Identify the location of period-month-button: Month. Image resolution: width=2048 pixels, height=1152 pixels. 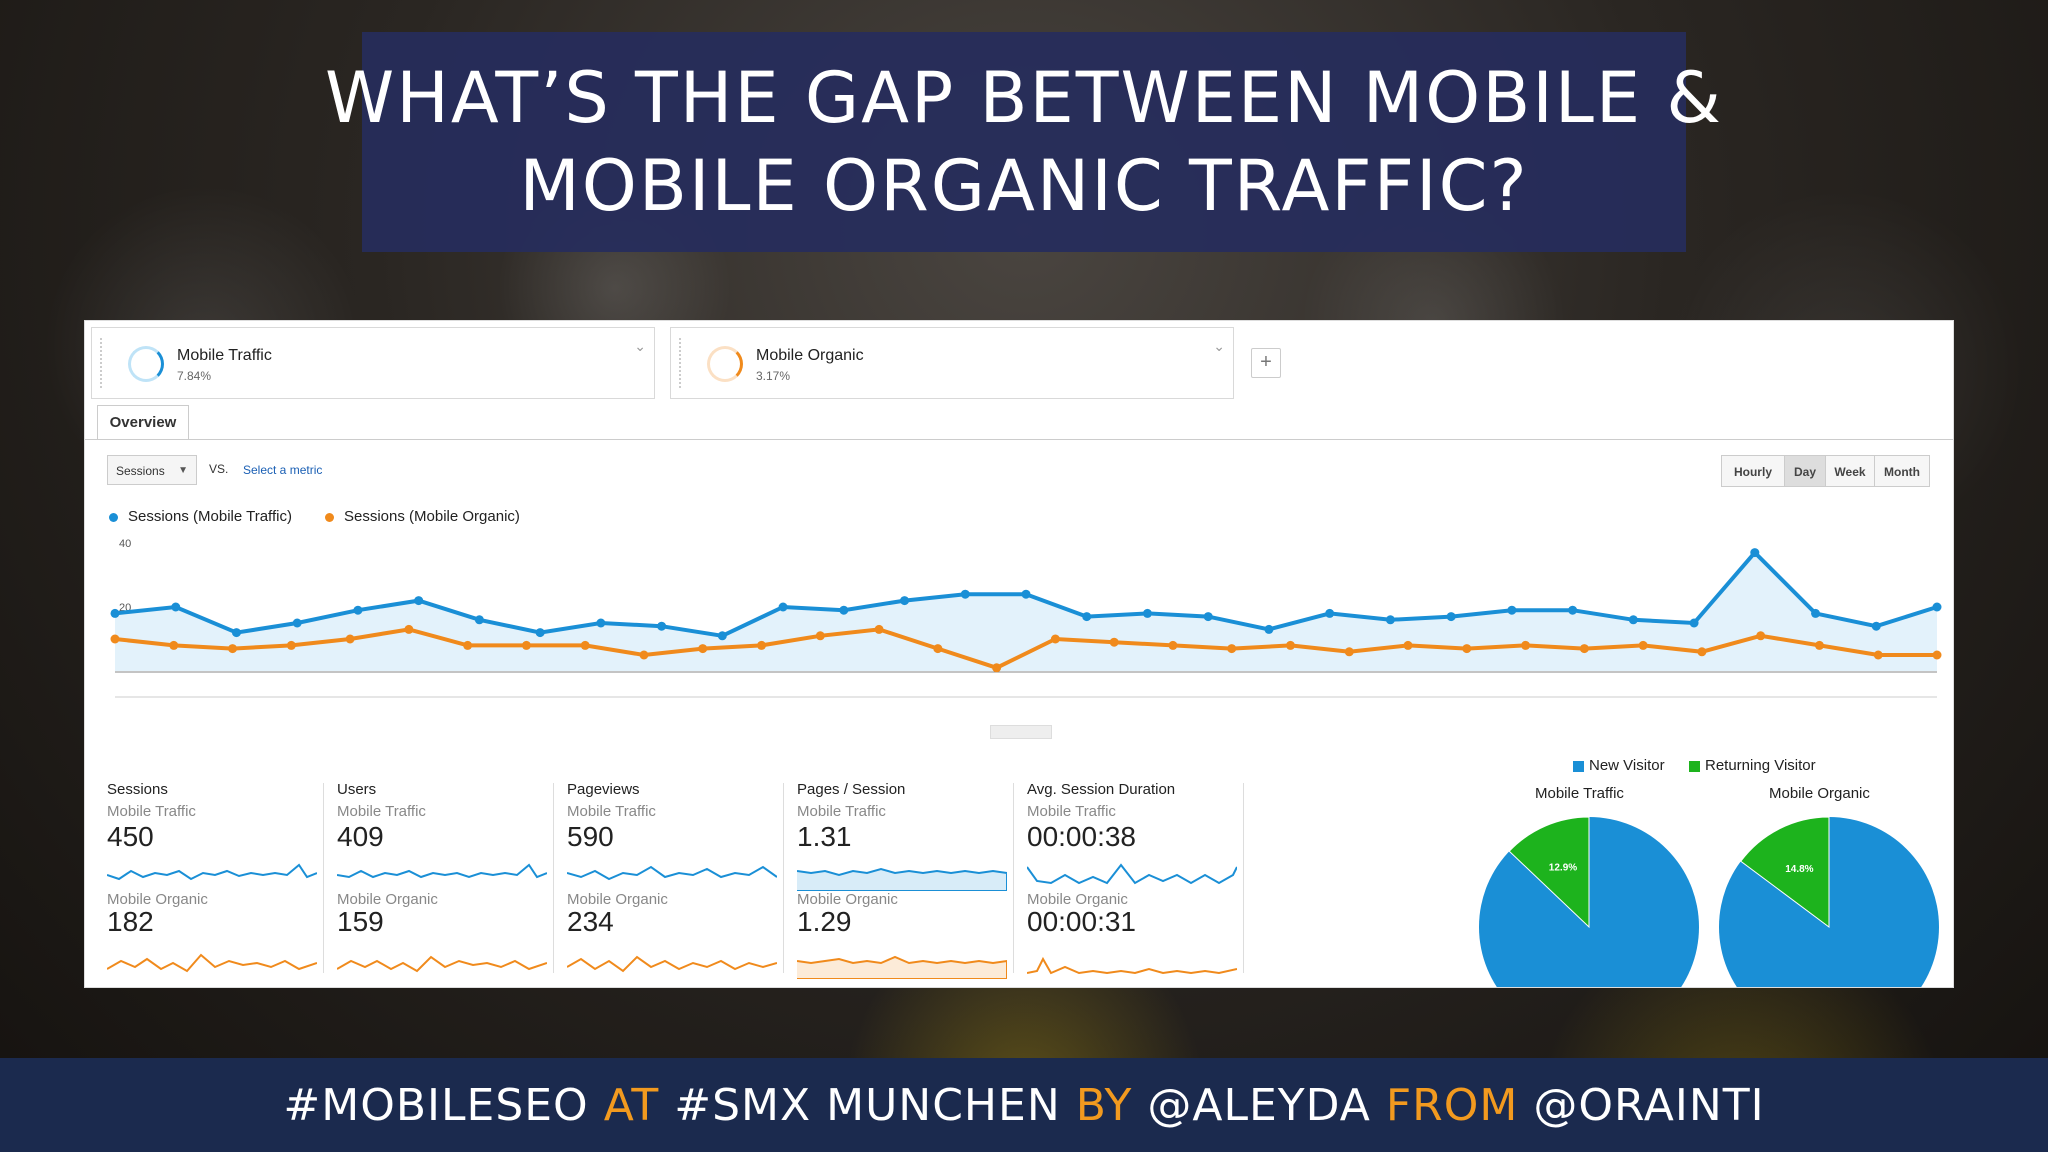
(1902, 471).